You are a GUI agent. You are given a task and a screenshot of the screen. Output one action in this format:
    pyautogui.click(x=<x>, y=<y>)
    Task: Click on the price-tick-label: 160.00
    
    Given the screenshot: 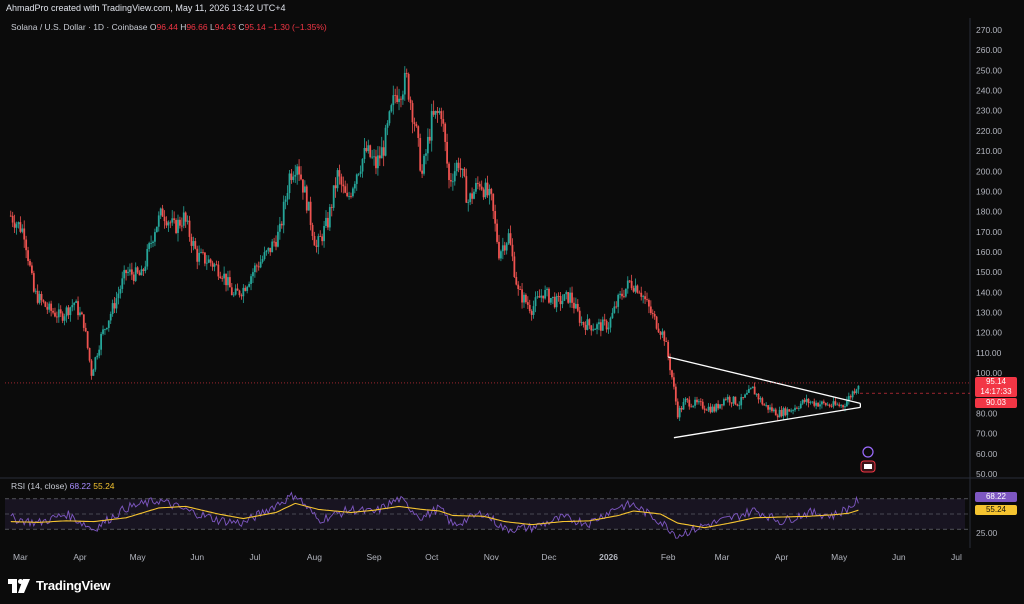 What is the action you would take?
    pyautogui.click(x=989, y=252)
    